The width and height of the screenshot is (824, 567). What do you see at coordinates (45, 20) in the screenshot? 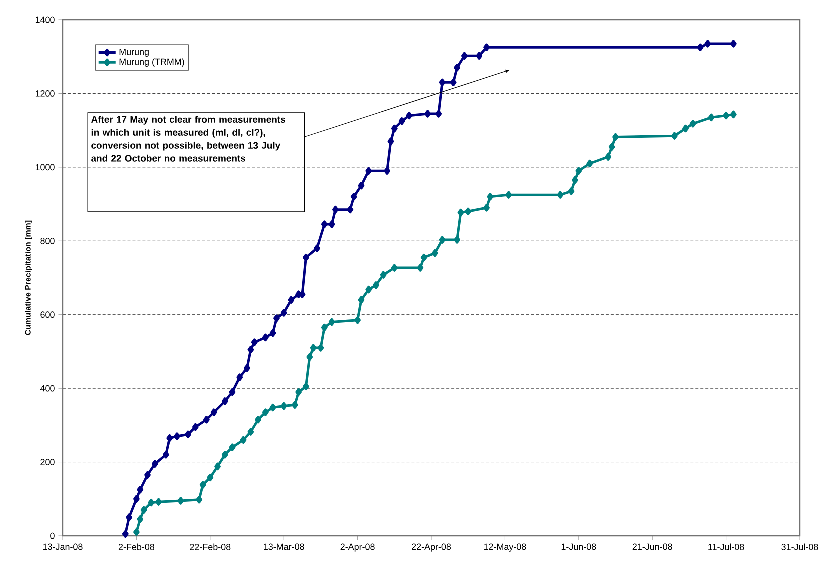
I see `y-tick-label: 1400` at bounding box center [45, 20].